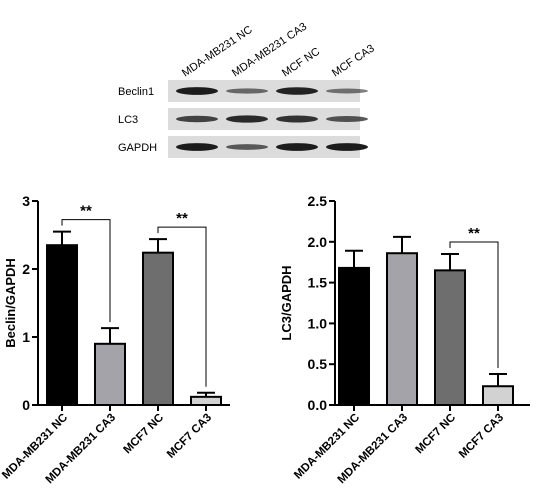  What do you see at coordinates (26, 269) in the screenshot?
I see `y-tick-label: 2` at bounding box center [26, 269].